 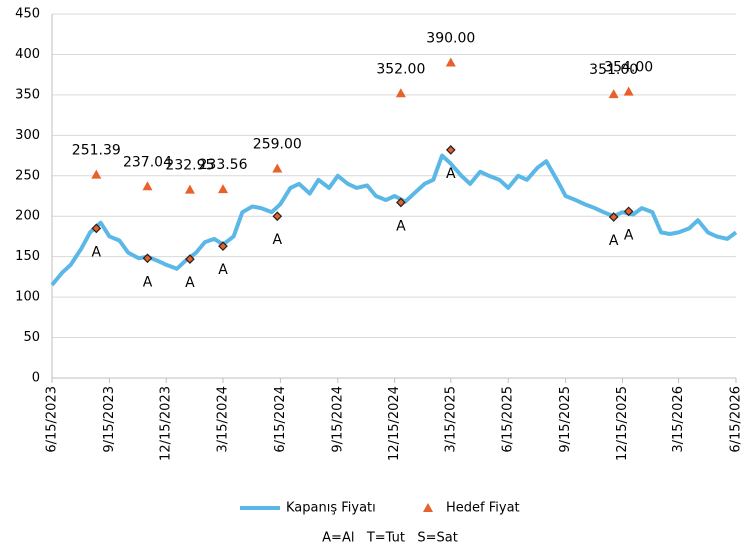 I want to click on x-tick-label: 3/15/2026, so click(x=678, y=419).